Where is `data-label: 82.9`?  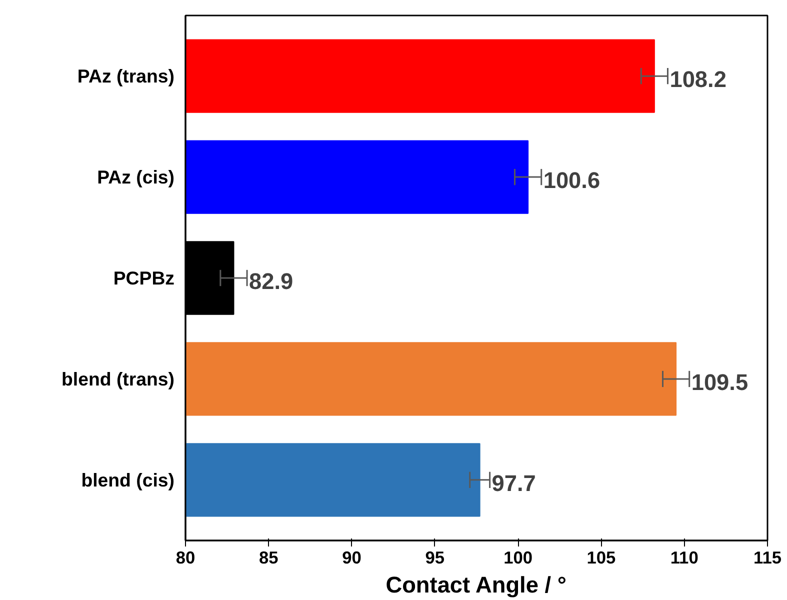 data-label: 82.9 is located at coordinates (271, 281).